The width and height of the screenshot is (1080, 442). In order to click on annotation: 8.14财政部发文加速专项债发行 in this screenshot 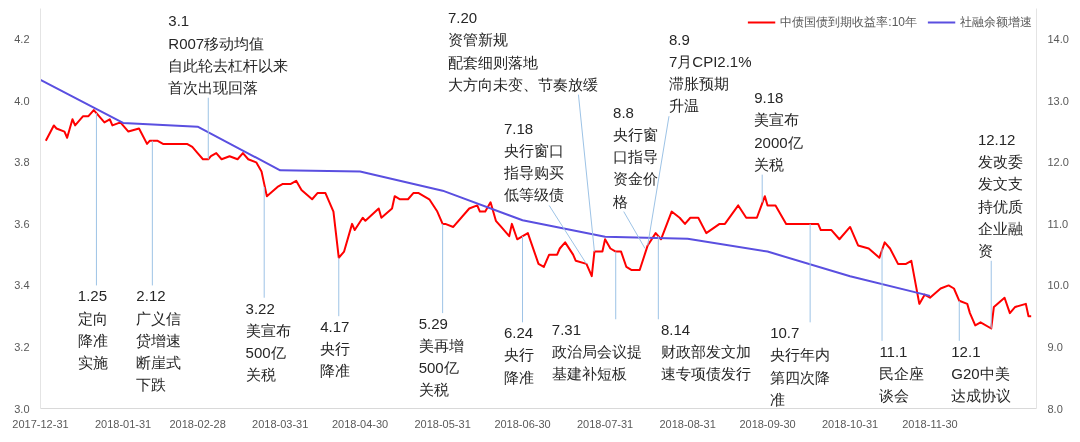, I will do `click(706, 352)`.